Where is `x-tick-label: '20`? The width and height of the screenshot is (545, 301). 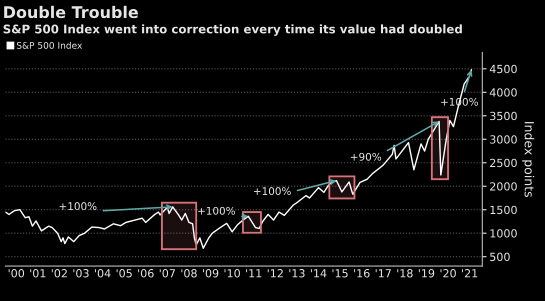 x-tick-label: '20 is located at coordinates (448, 273).